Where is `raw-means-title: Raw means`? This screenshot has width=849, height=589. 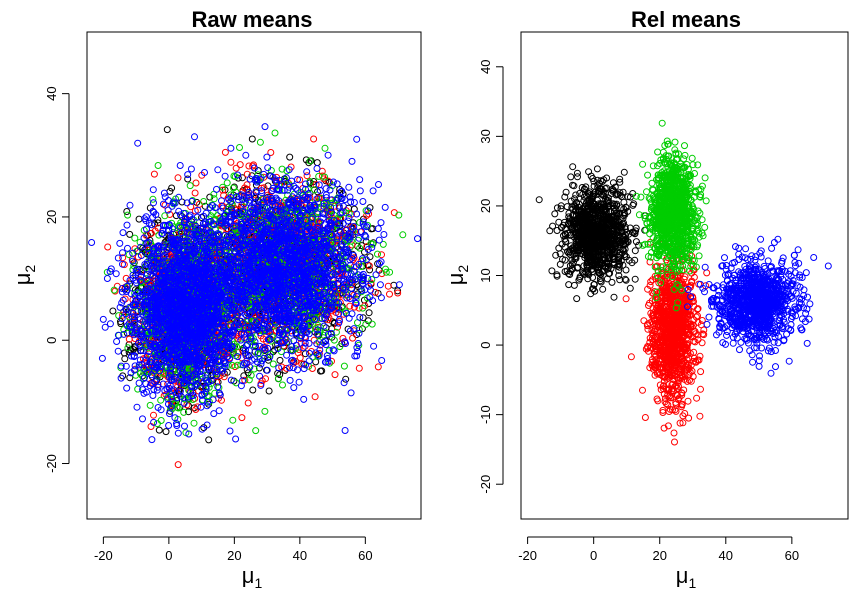
raw-means-title: Raw means is located at coordinates (251, 19).